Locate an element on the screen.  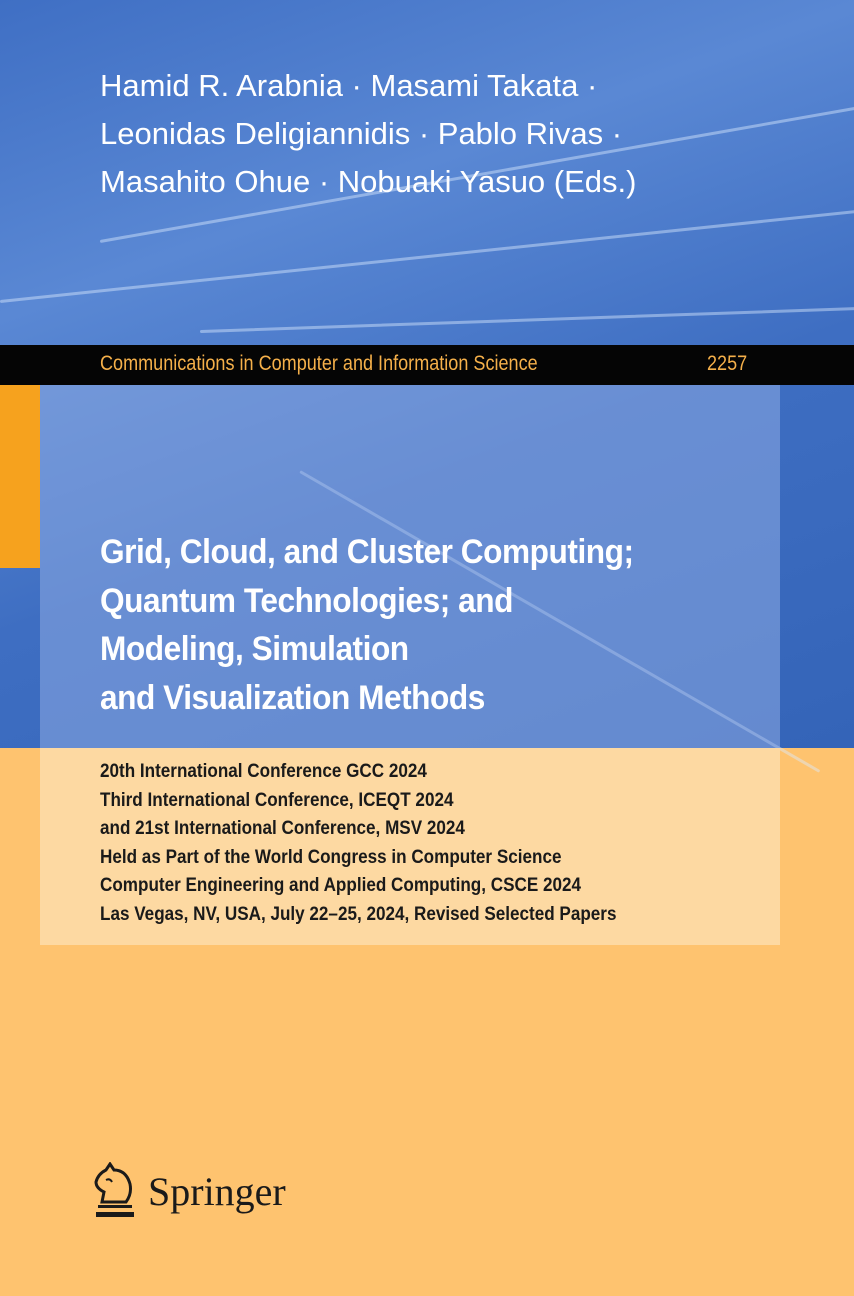
series-volume: 2257 is located at coordinates (727, 363).